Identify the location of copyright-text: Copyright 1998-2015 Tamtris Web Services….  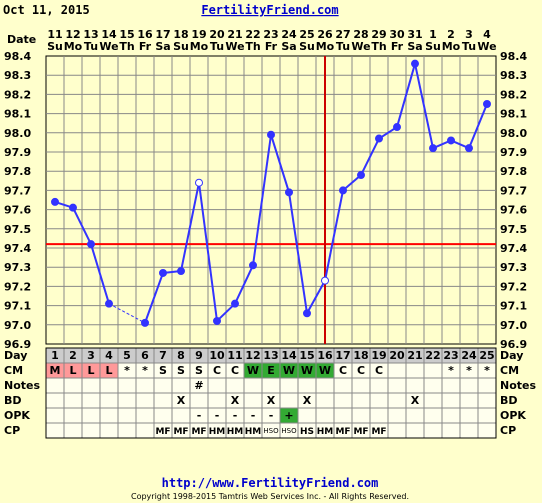
(270, 496).